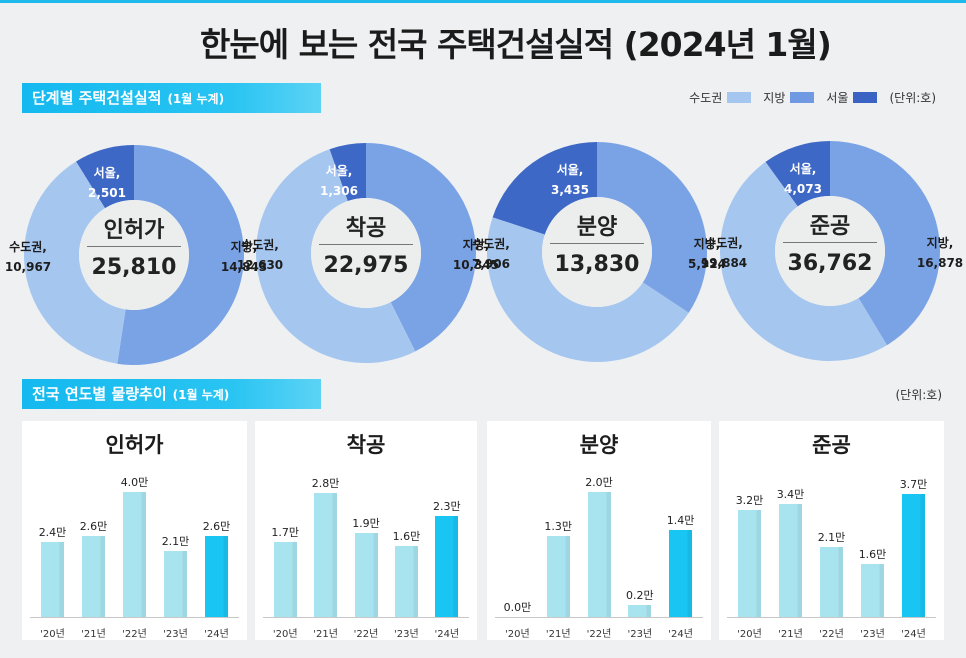 Image resolution: width=966 pixels, height=658 pixels. Describe the element at coordinates (260, 255) in the screenshot. I see `donut-label-capital: 수도권, 12,630` at that location.